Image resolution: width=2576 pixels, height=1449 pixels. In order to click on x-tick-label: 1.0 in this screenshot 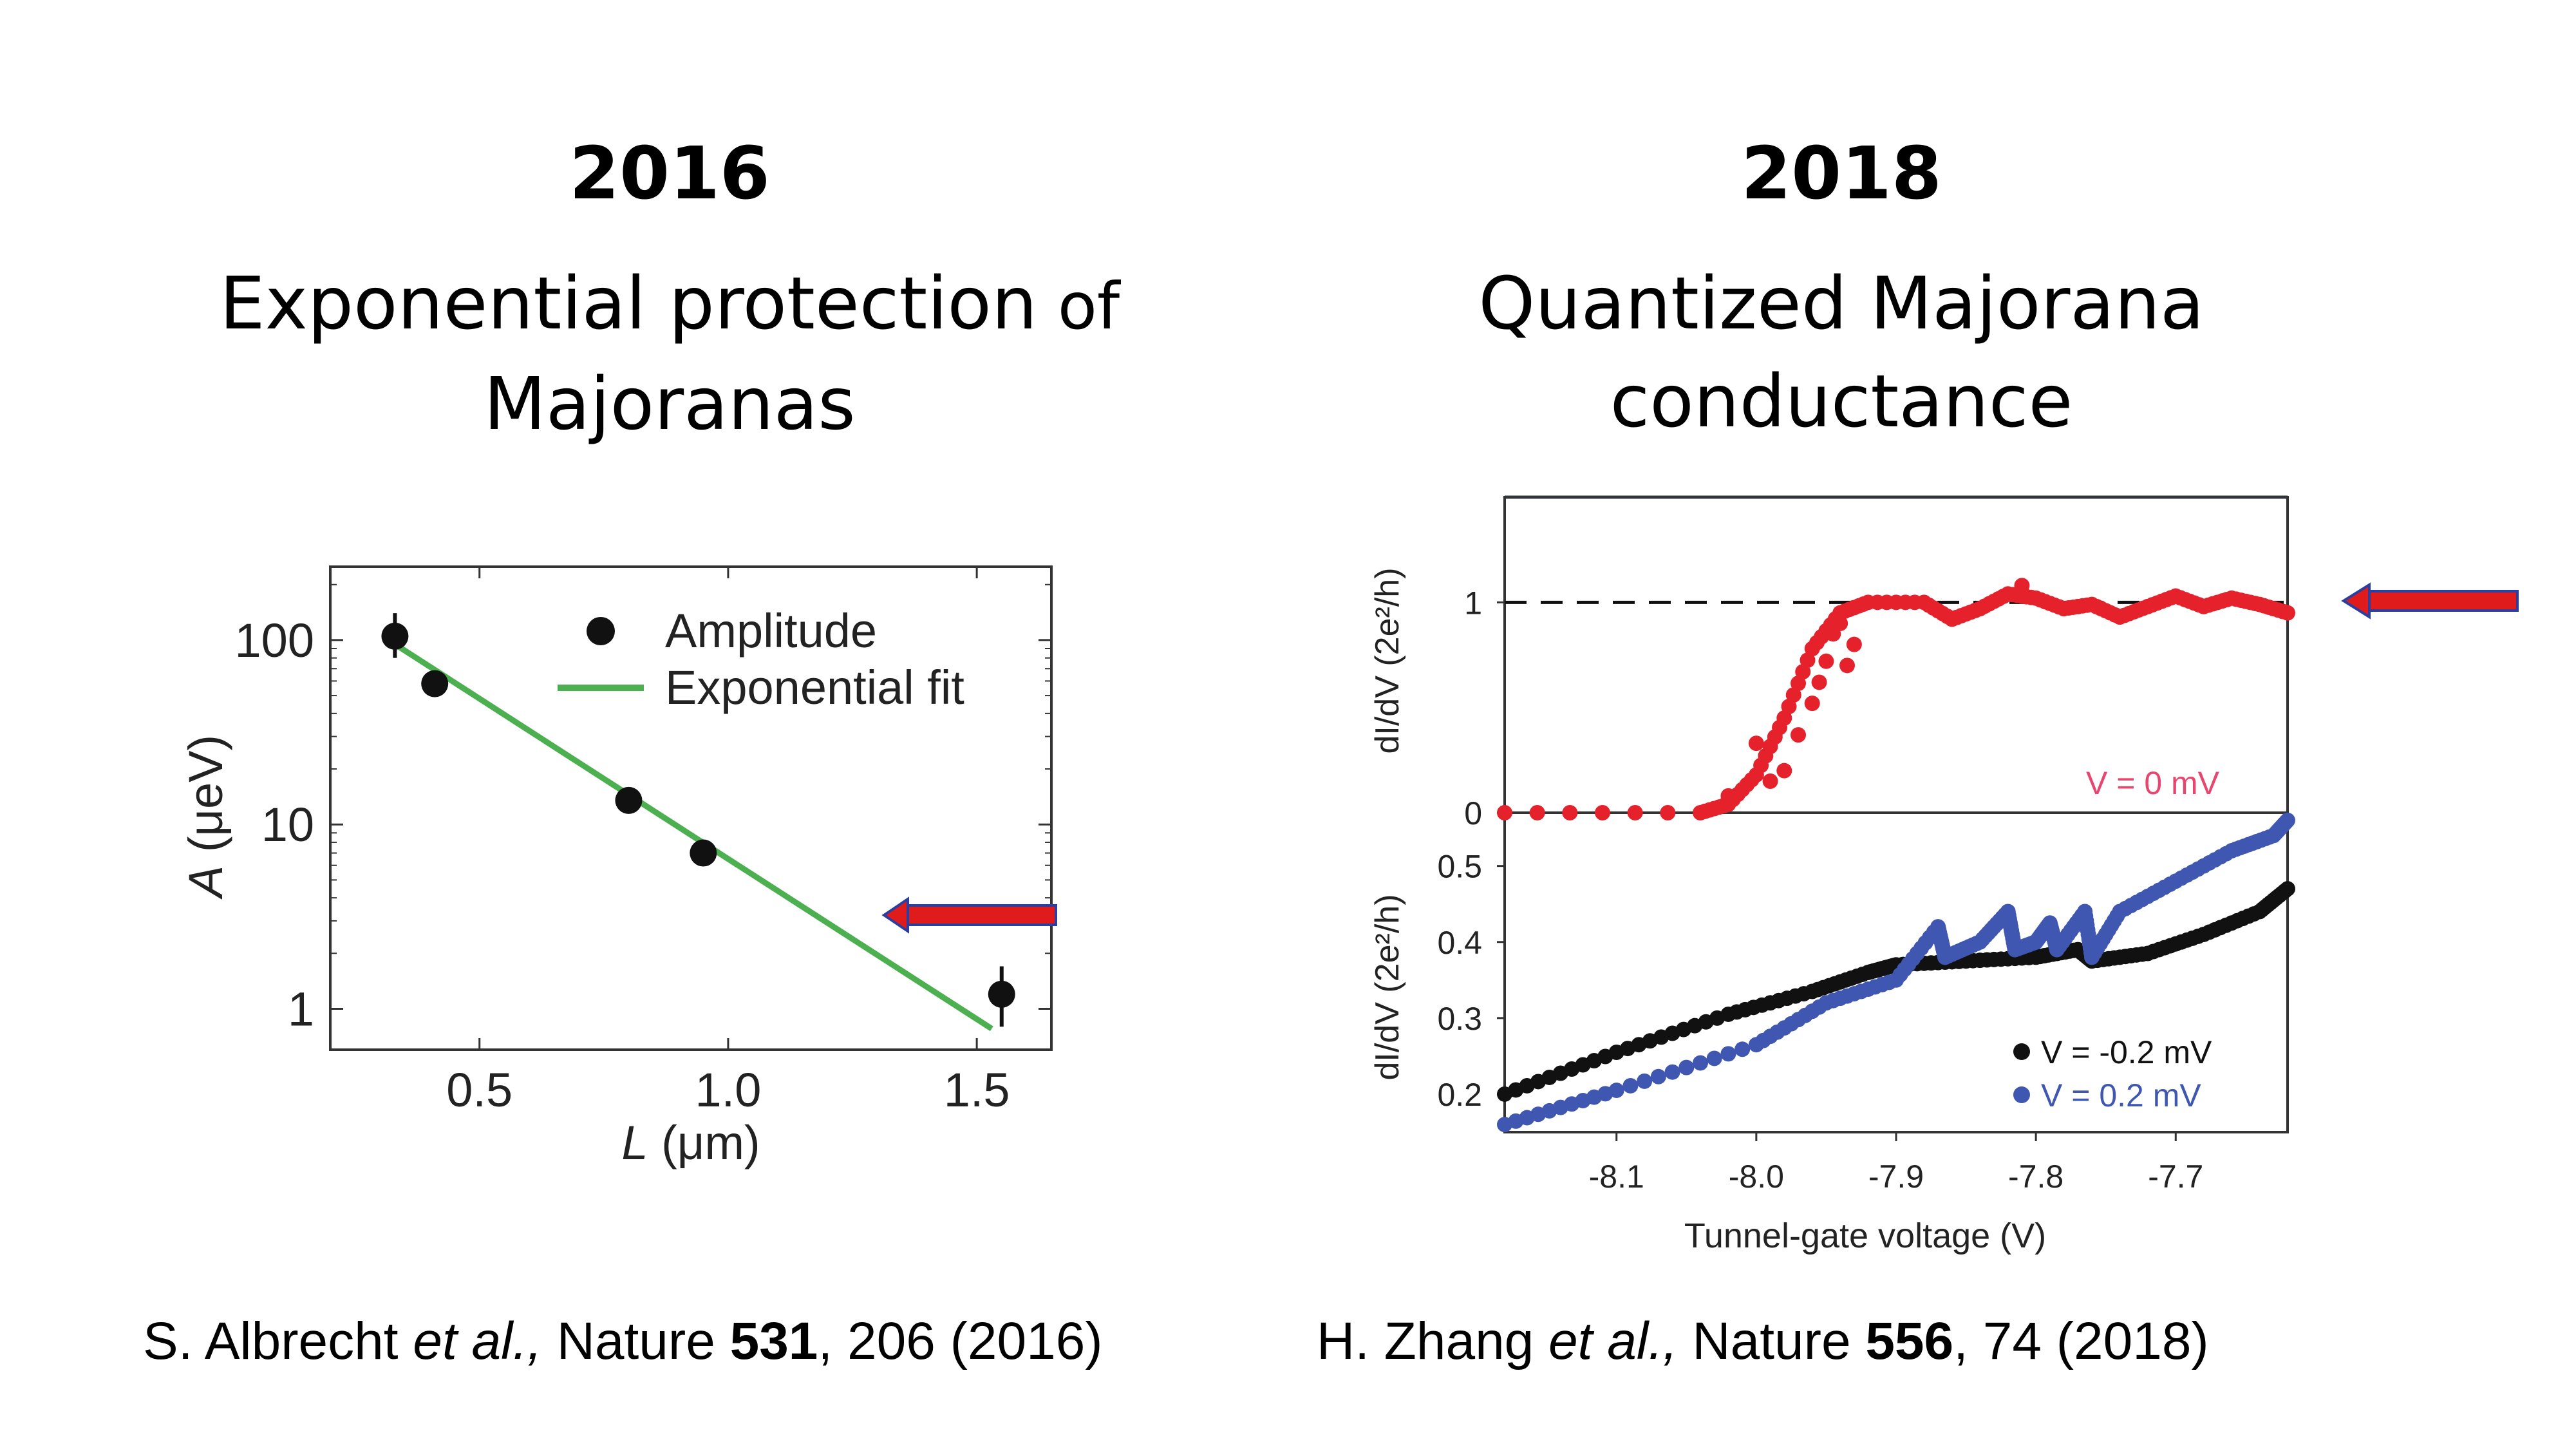, I will do `click(728, 1090)`.